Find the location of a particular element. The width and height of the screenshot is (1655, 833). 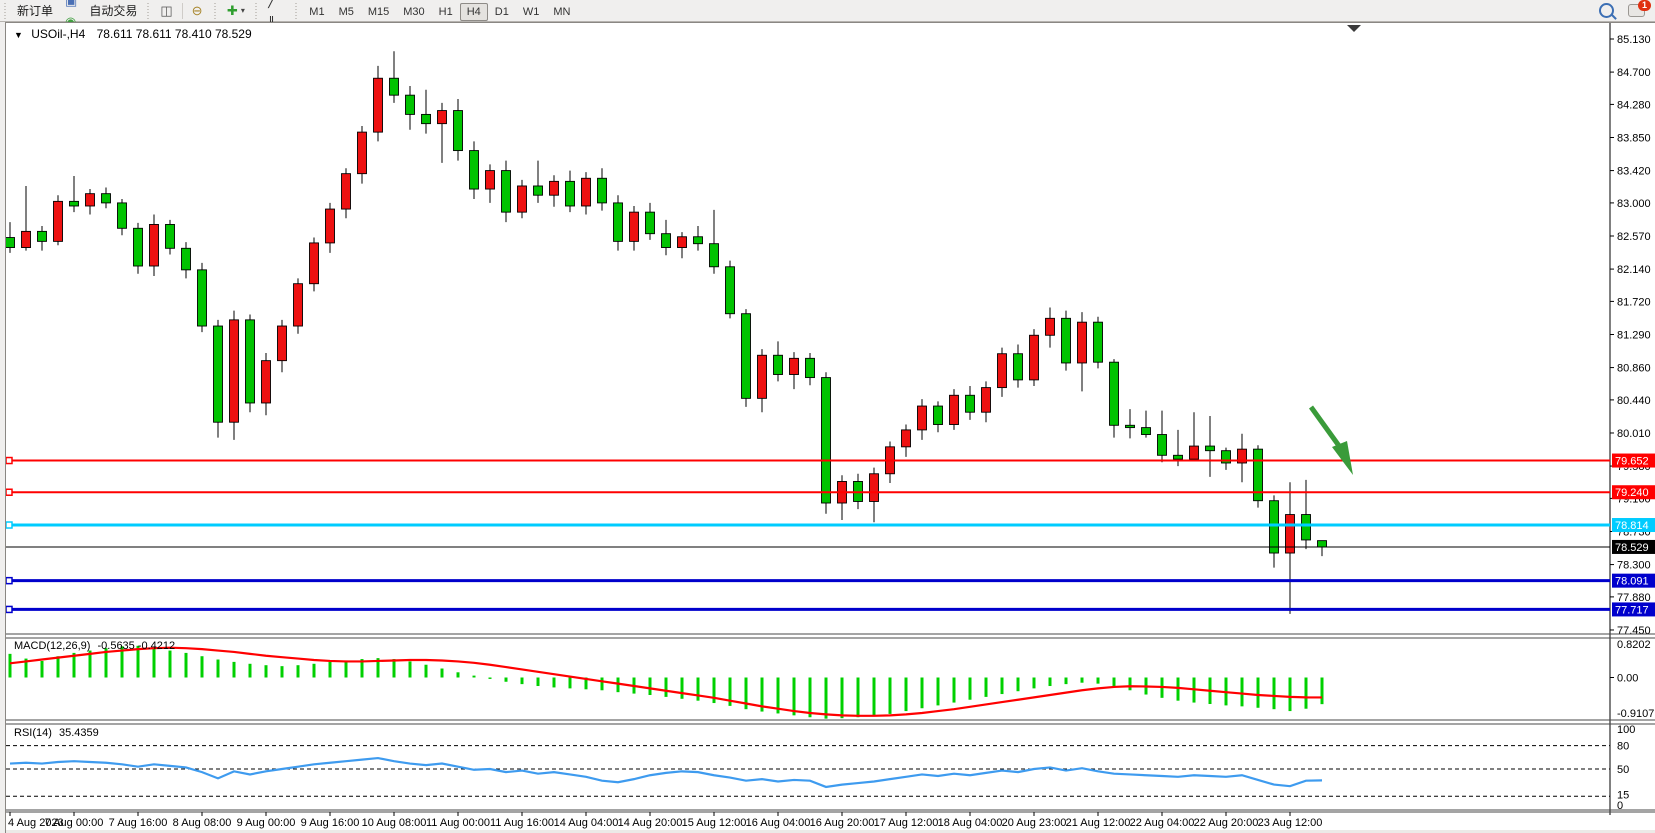

timeframe-button-h1: H1 is located at coordinates (445, 11).